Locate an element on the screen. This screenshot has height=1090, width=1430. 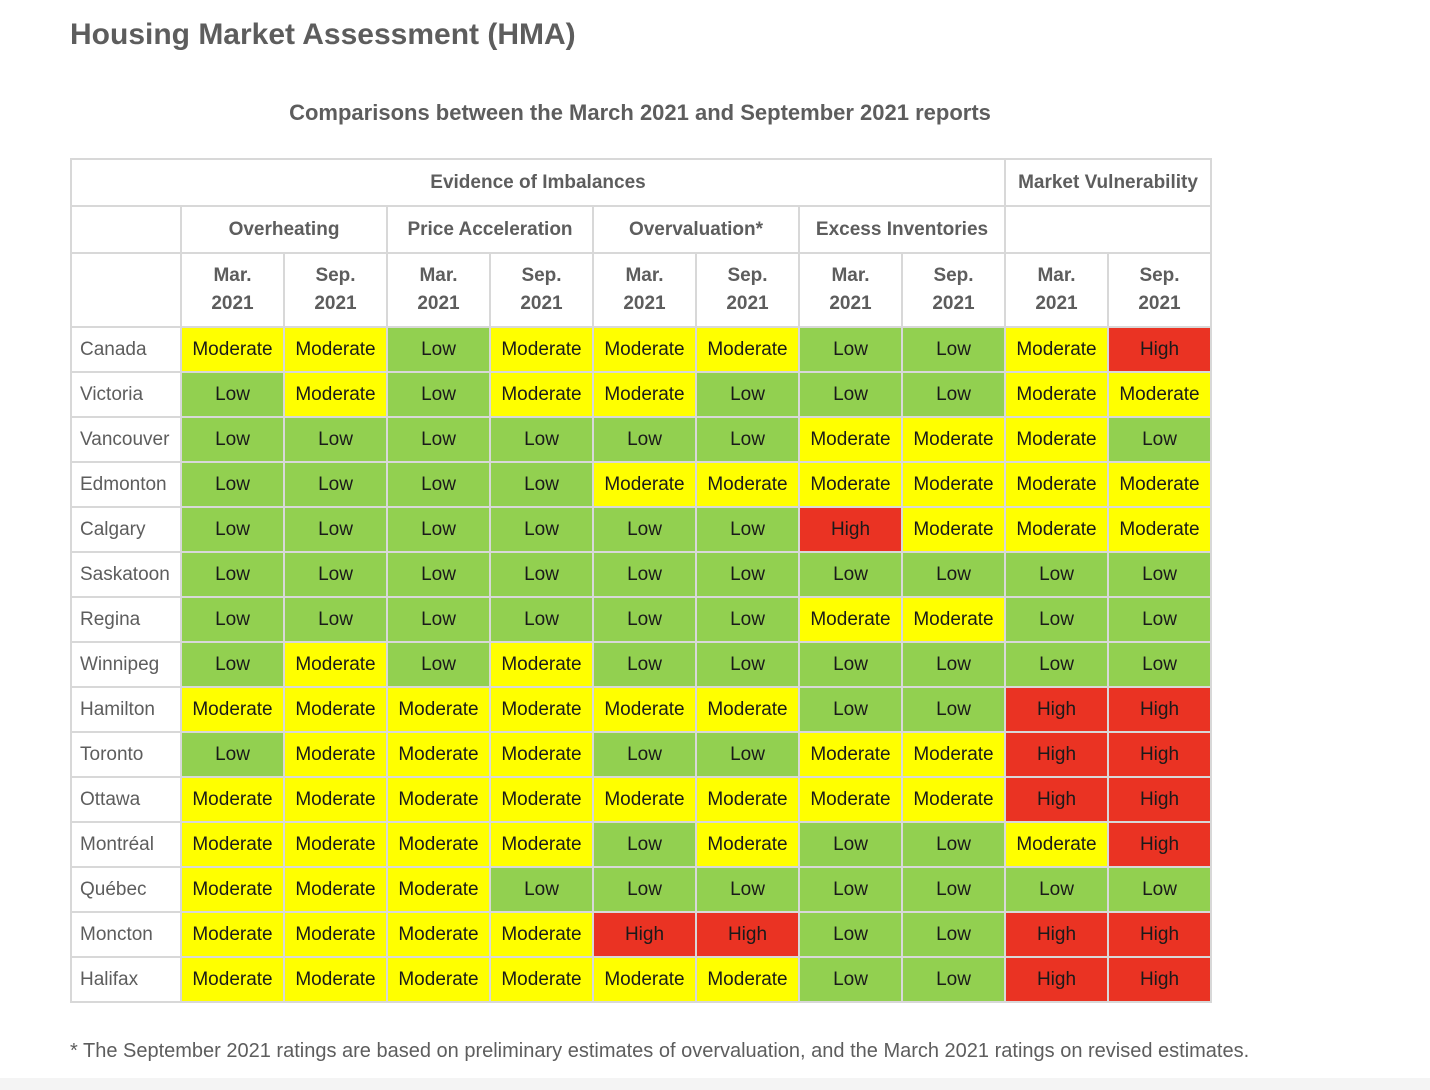
city-label: Saskatoon is located at coordinates (126, 574).